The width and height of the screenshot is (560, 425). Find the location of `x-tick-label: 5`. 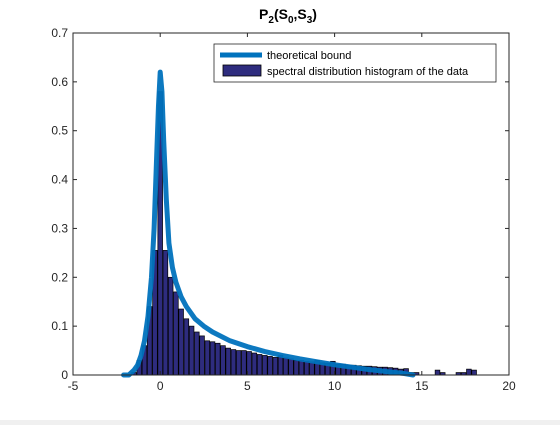

x-tick-label: 5 is located at coordinates (247, 386).